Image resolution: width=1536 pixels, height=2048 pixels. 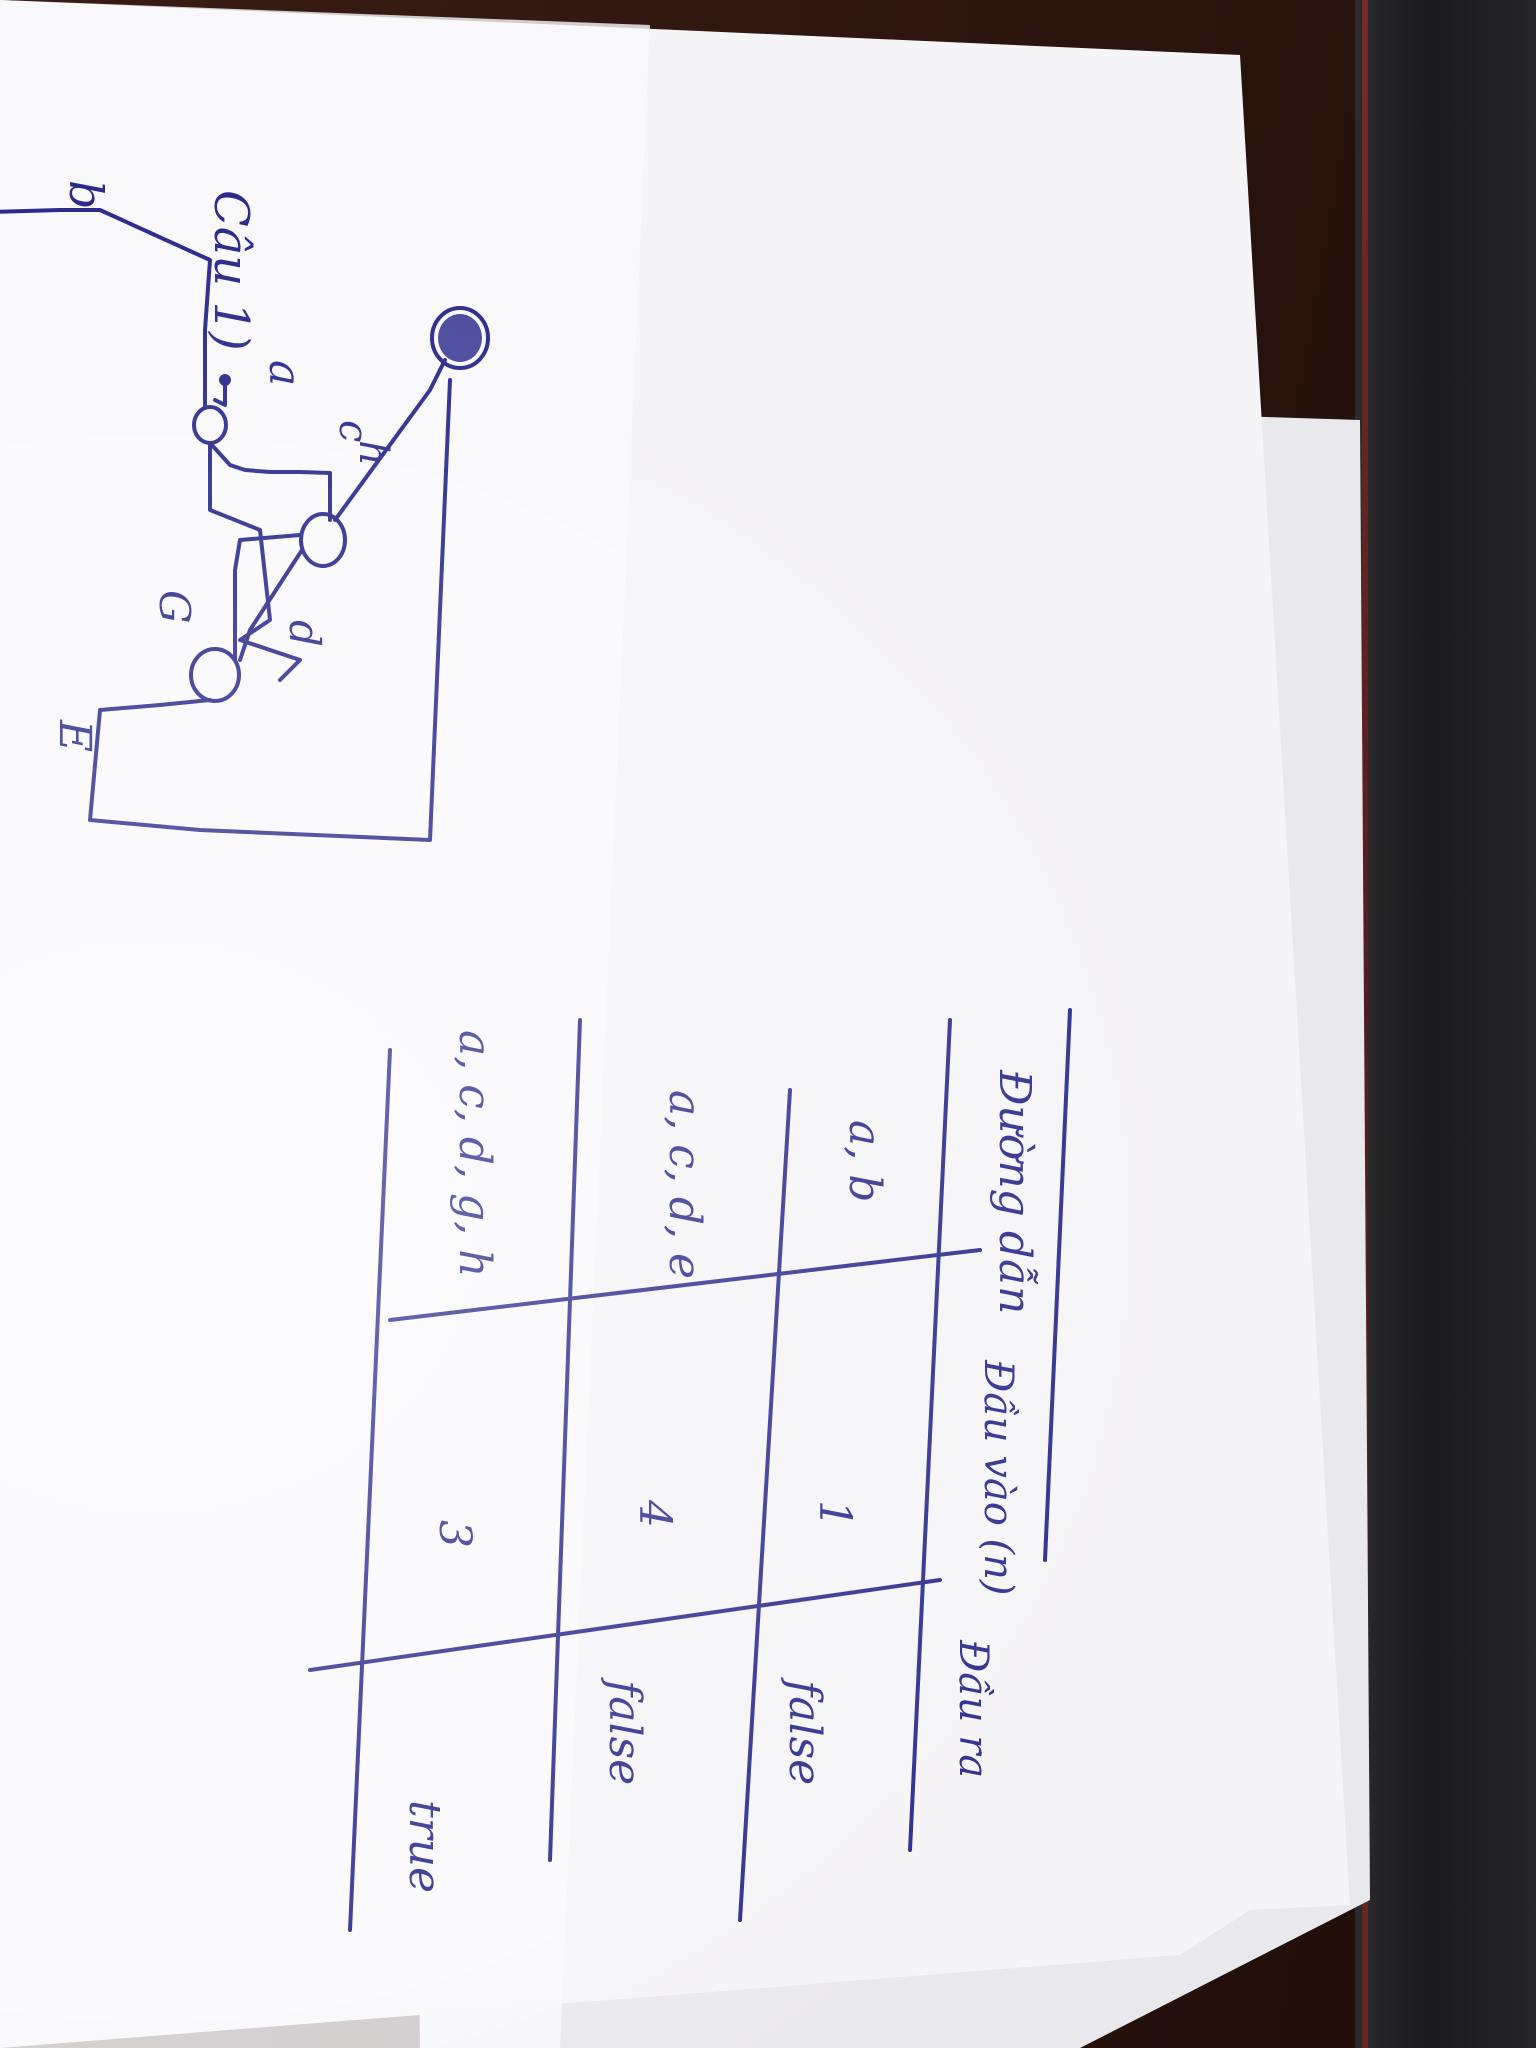 What do you see at coordinates (86, 194) in the screenshot?
I see `node-label-b: b` at bounding box center [86, 194].